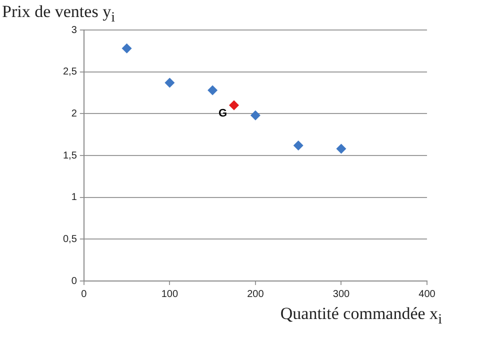 The width and height of the screenshot is (482, 343). I want to click on x-tick-label: 200, so click(255, 294).